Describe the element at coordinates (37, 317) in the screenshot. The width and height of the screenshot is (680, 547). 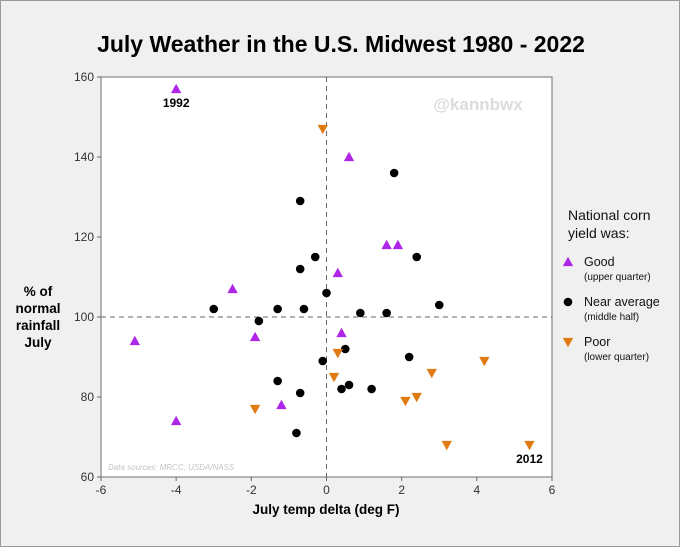
I see `y-axis-label: % of normal rainfall July` at that location.